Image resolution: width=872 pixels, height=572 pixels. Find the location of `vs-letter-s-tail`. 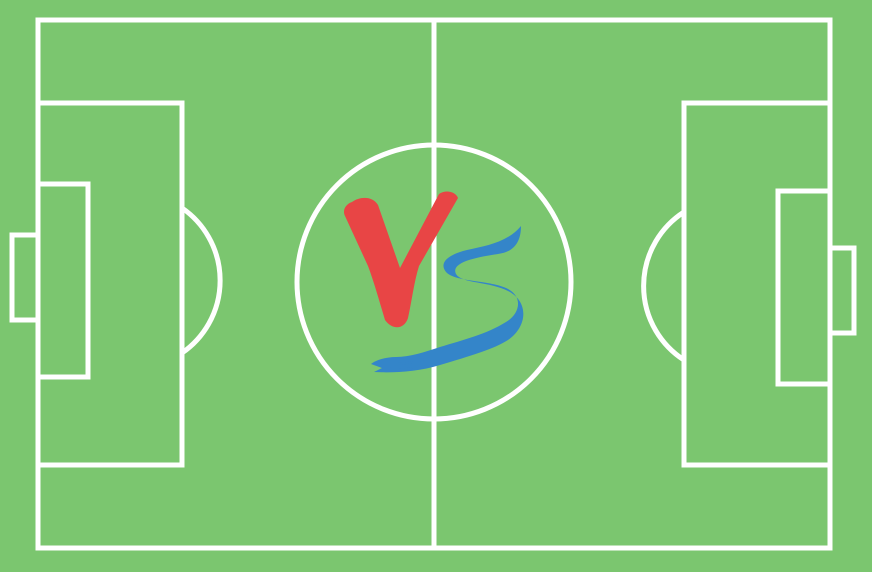

vs-letter-s-tail is located at coordinates (405, 364).